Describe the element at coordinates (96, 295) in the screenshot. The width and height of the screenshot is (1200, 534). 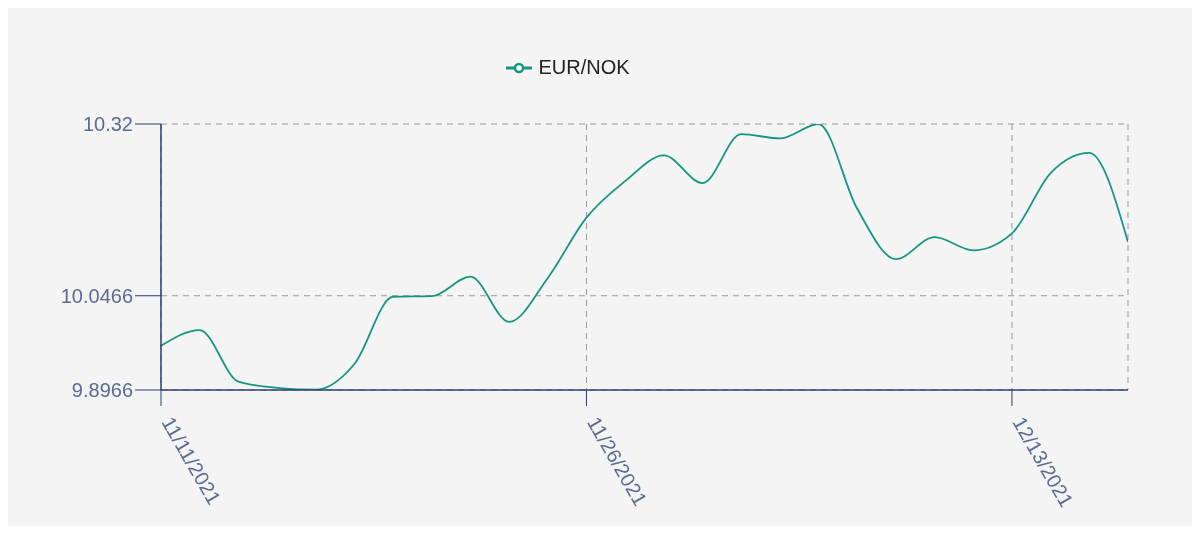
I see `y-tick-label: 10.0466` at that location.